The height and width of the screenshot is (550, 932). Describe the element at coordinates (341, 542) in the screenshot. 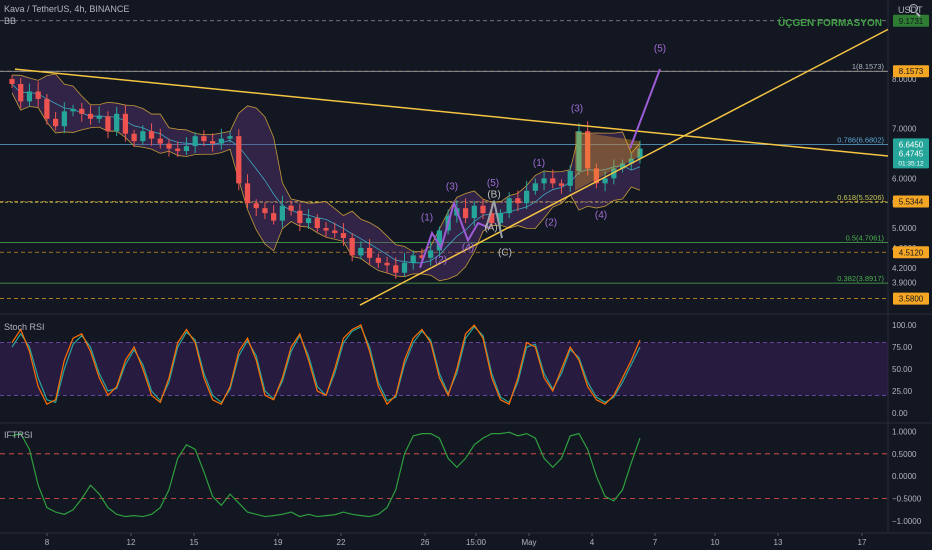

I see `x-tick-label: 22` at that location.